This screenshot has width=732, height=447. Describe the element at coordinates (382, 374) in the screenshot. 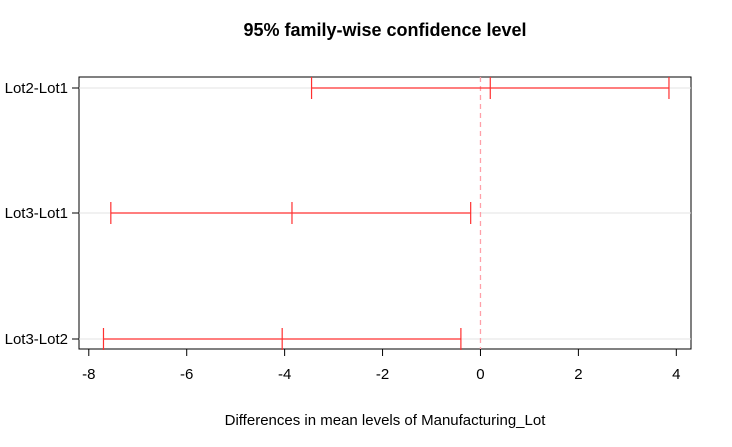

I see `x-tick-label: -2` at that location.